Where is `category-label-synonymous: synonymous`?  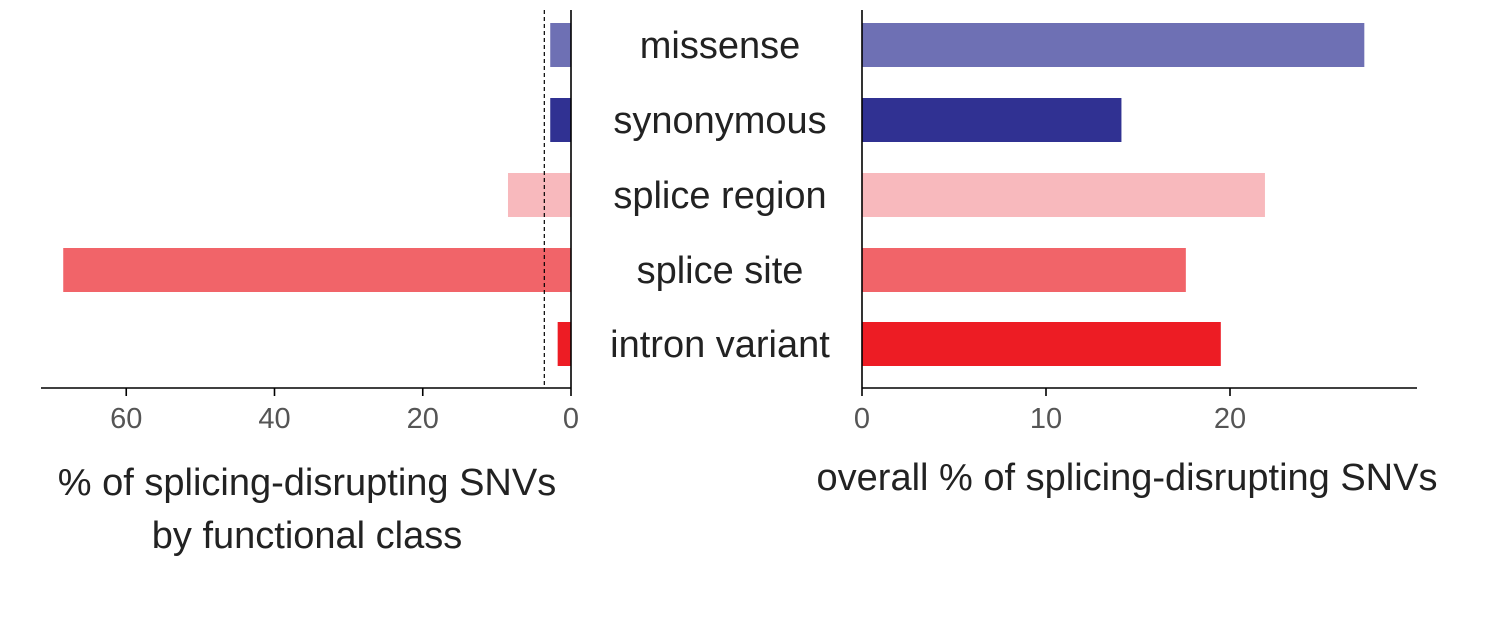
category-label-synonymous: synonymous is located at coordinates (719, 121).